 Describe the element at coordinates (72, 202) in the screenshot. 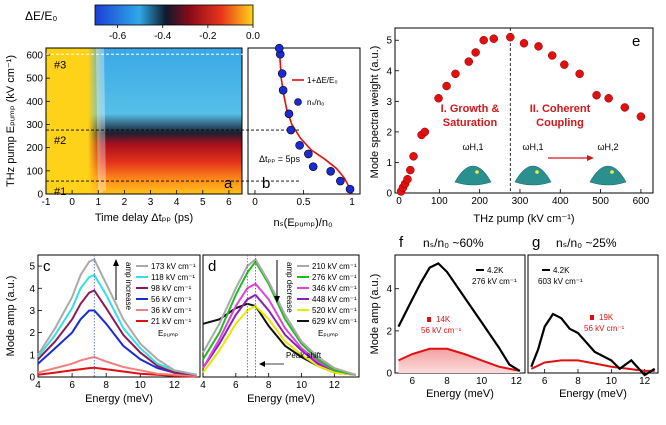

I see `a-x-tick-label: 0` at that location.